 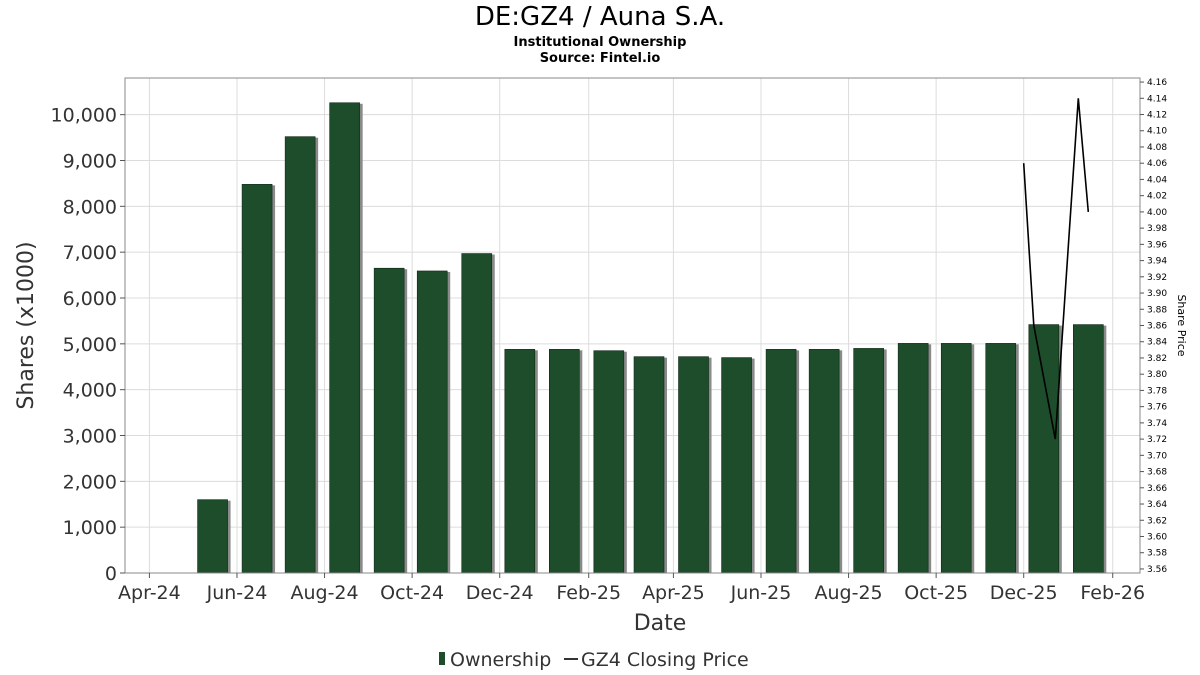 What do you see at coordinates (237, 593) in the screenshot?
I see `x-tick-label: Jun-24` at bounding box center [237, 593].